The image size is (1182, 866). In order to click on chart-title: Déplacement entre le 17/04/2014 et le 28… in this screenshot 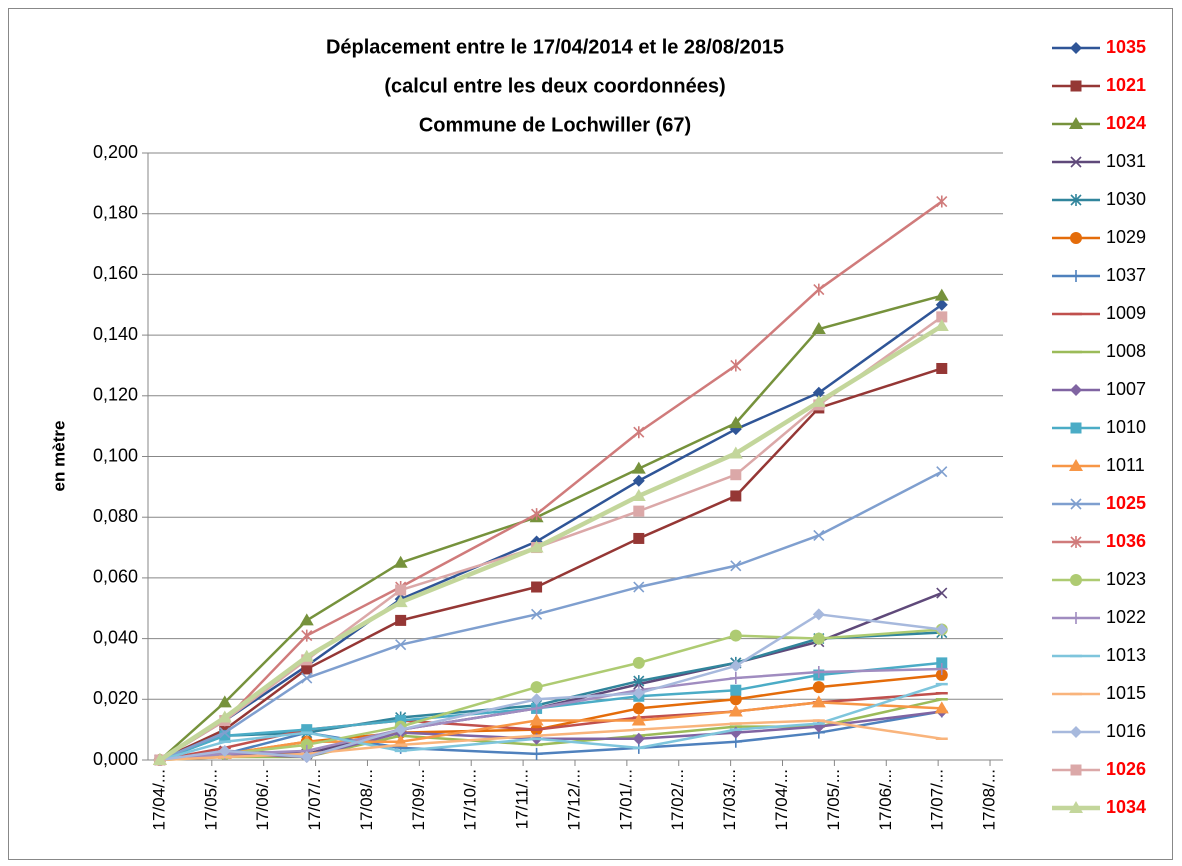, I will do `click(555, 47)`.